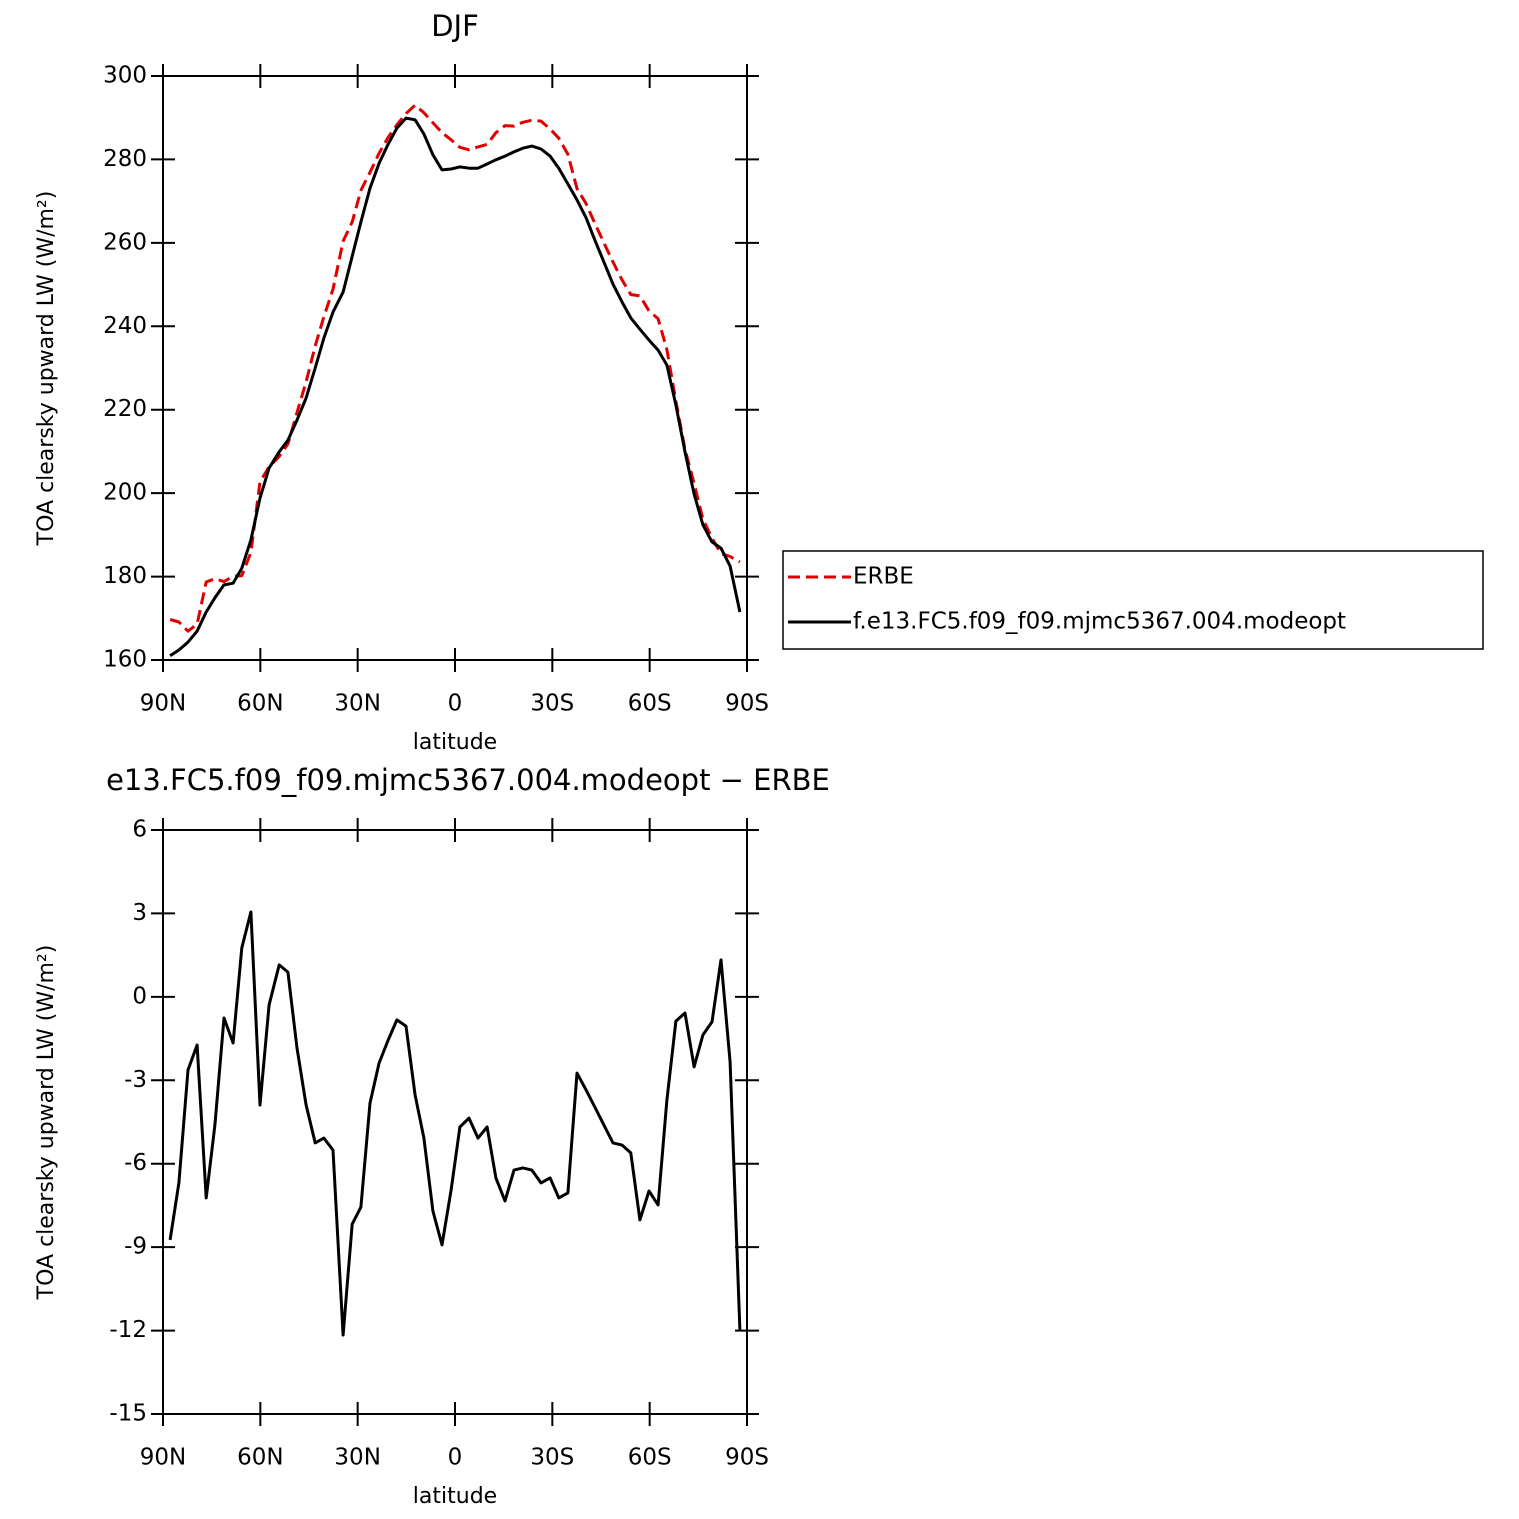  Describe the element at coordinates (125, 242) in the screenshot. I see `y-tick-label: 260` at that location.